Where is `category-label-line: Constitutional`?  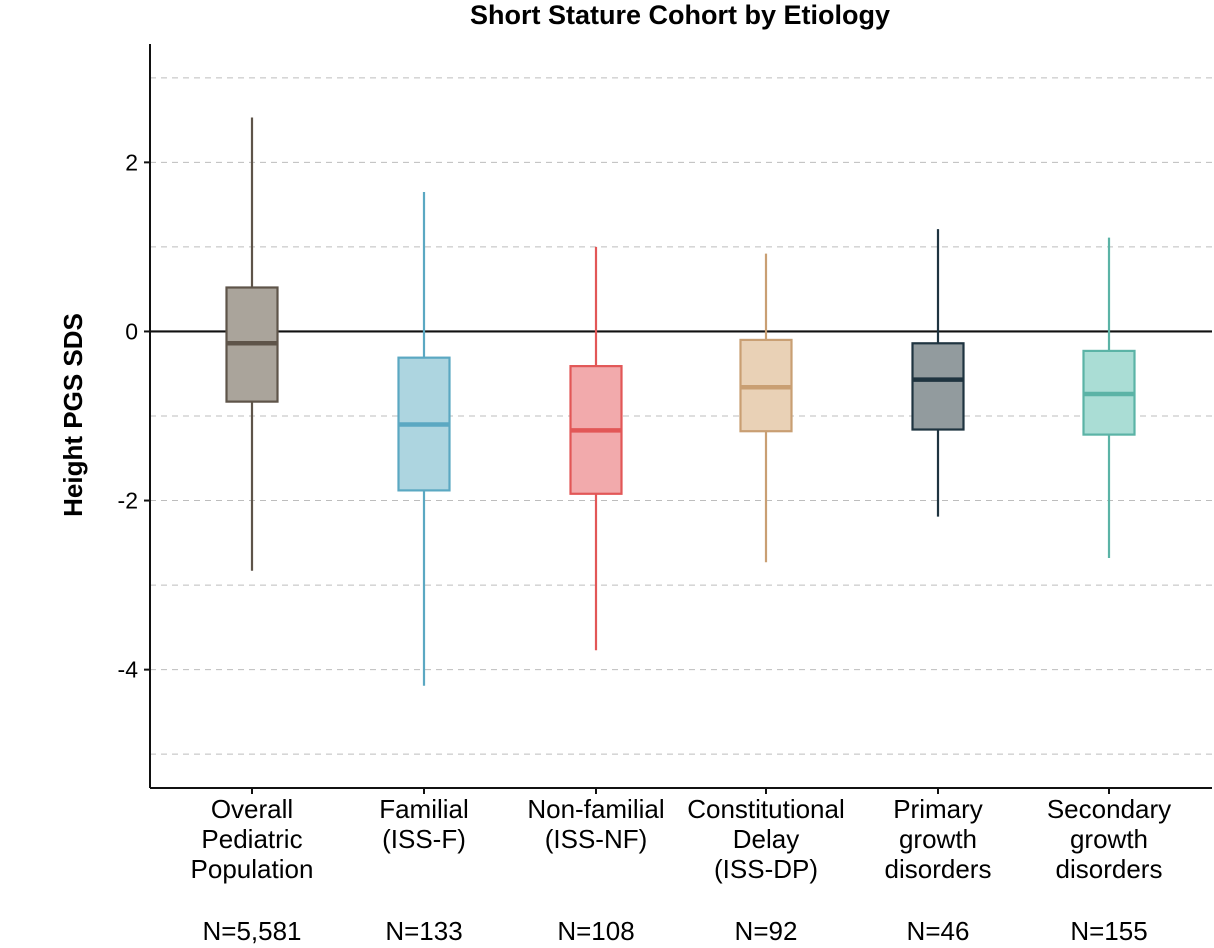
category-label-line: Constitutional is located at coordinates (766, 809).